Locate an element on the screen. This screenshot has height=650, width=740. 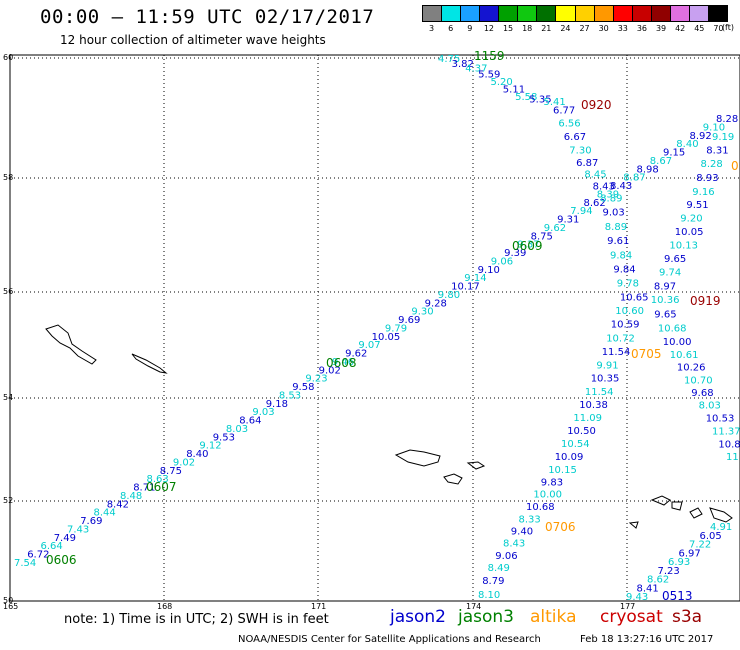
swh-north-a-label: 10.65 is located at coordinates (634, 297).